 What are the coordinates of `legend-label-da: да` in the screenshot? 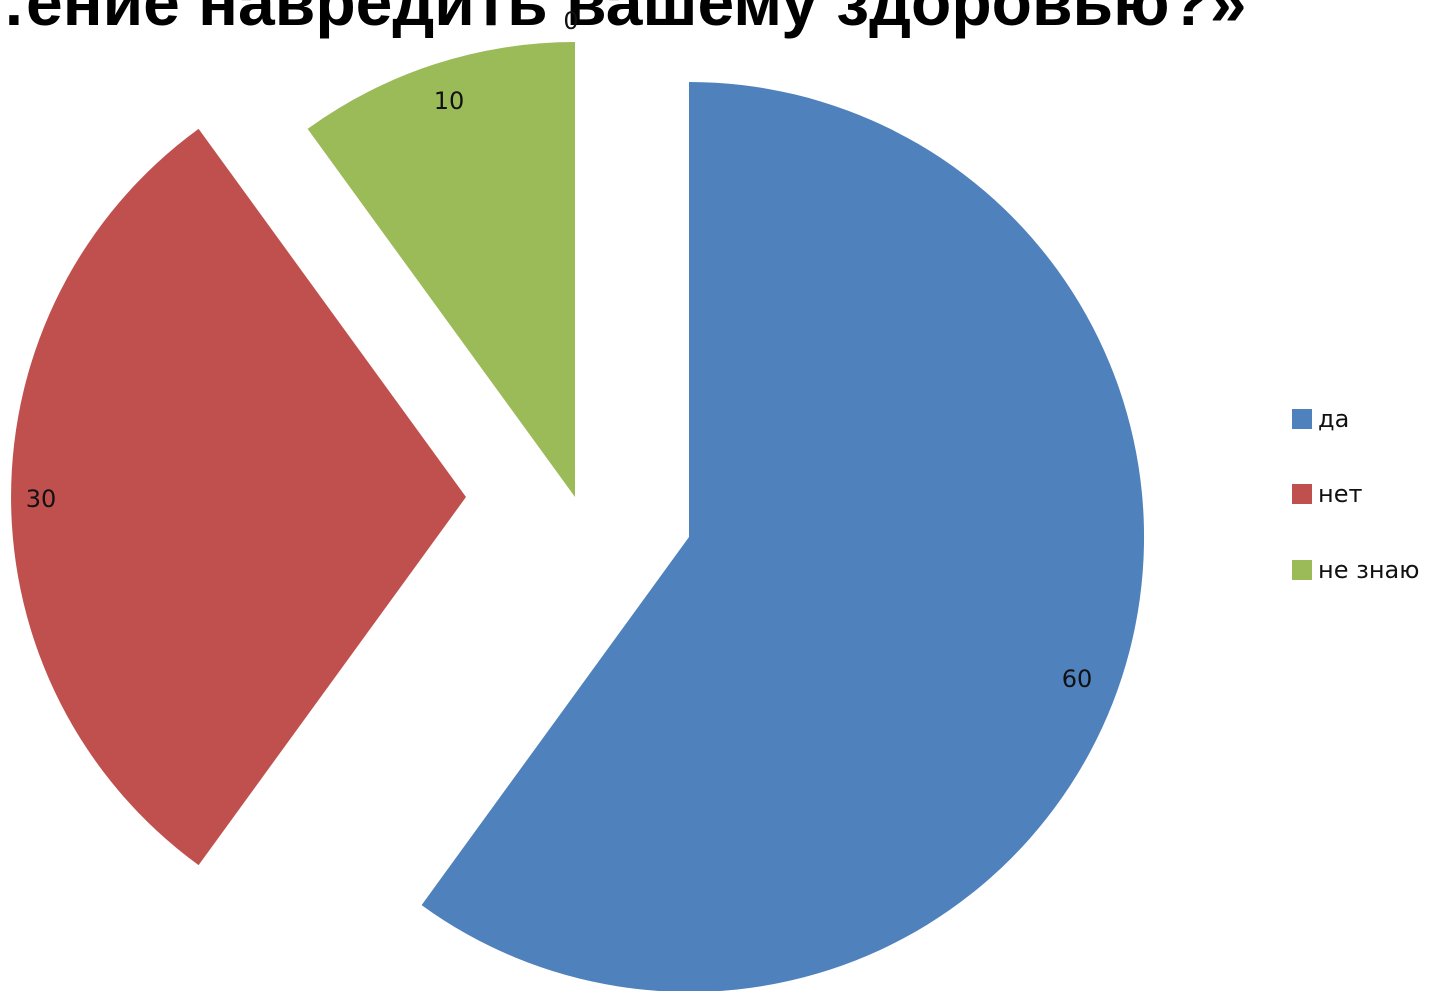 It's located at (1334, 419).